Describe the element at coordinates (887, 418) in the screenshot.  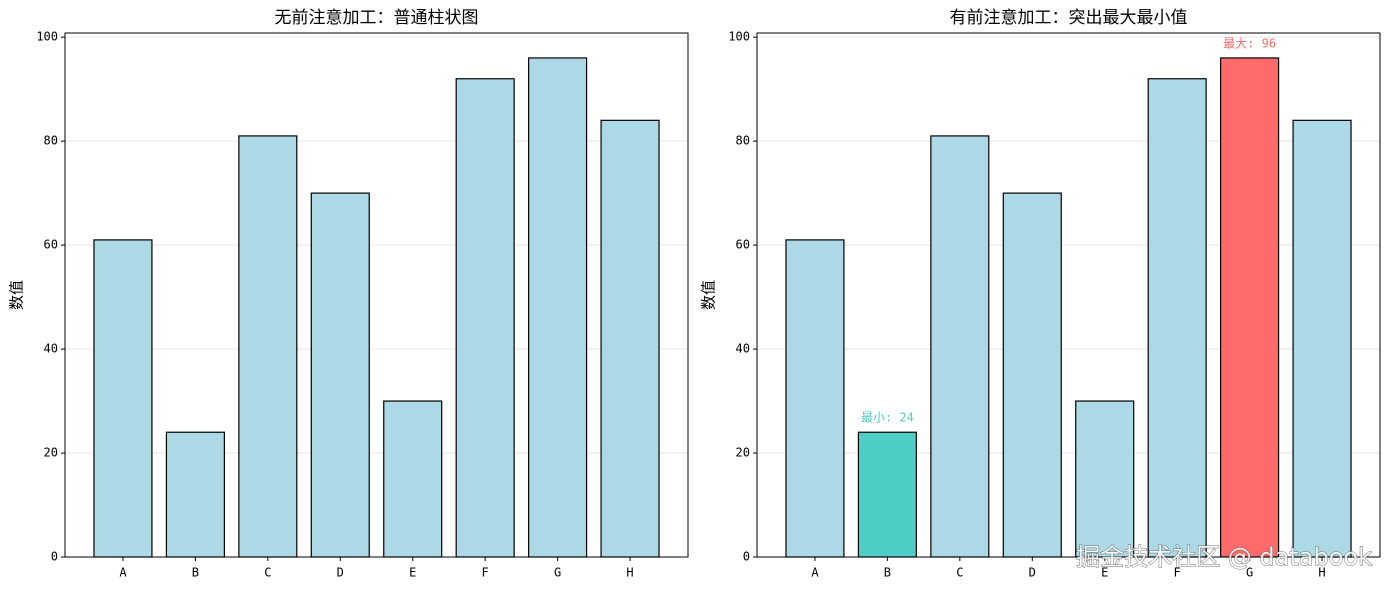
I see `value-label: 最小: 24` at that location.